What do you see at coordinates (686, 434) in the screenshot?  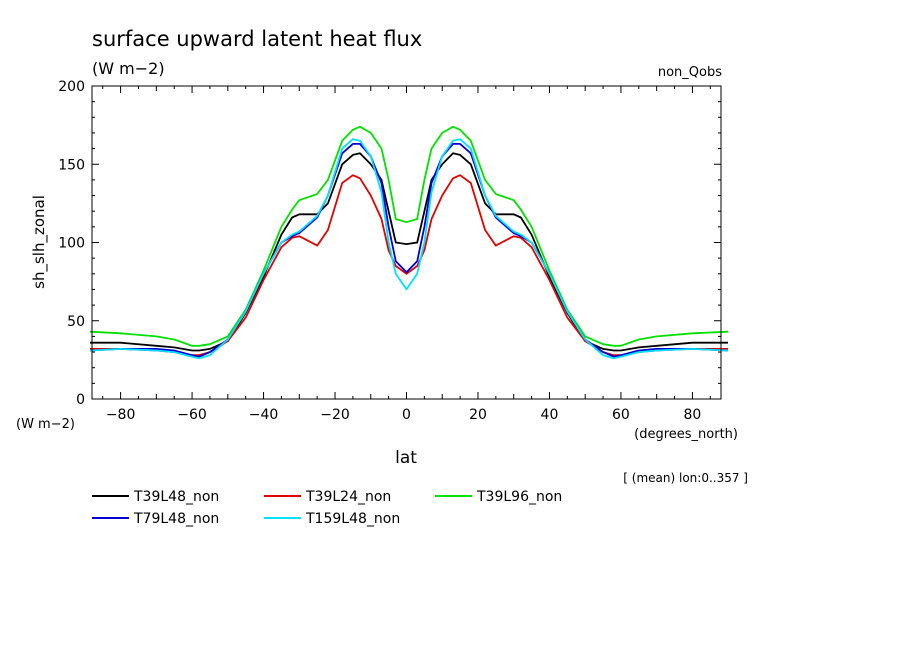 I see `x-axis-units: (degrees_north)` at bounding box center [686, 434].